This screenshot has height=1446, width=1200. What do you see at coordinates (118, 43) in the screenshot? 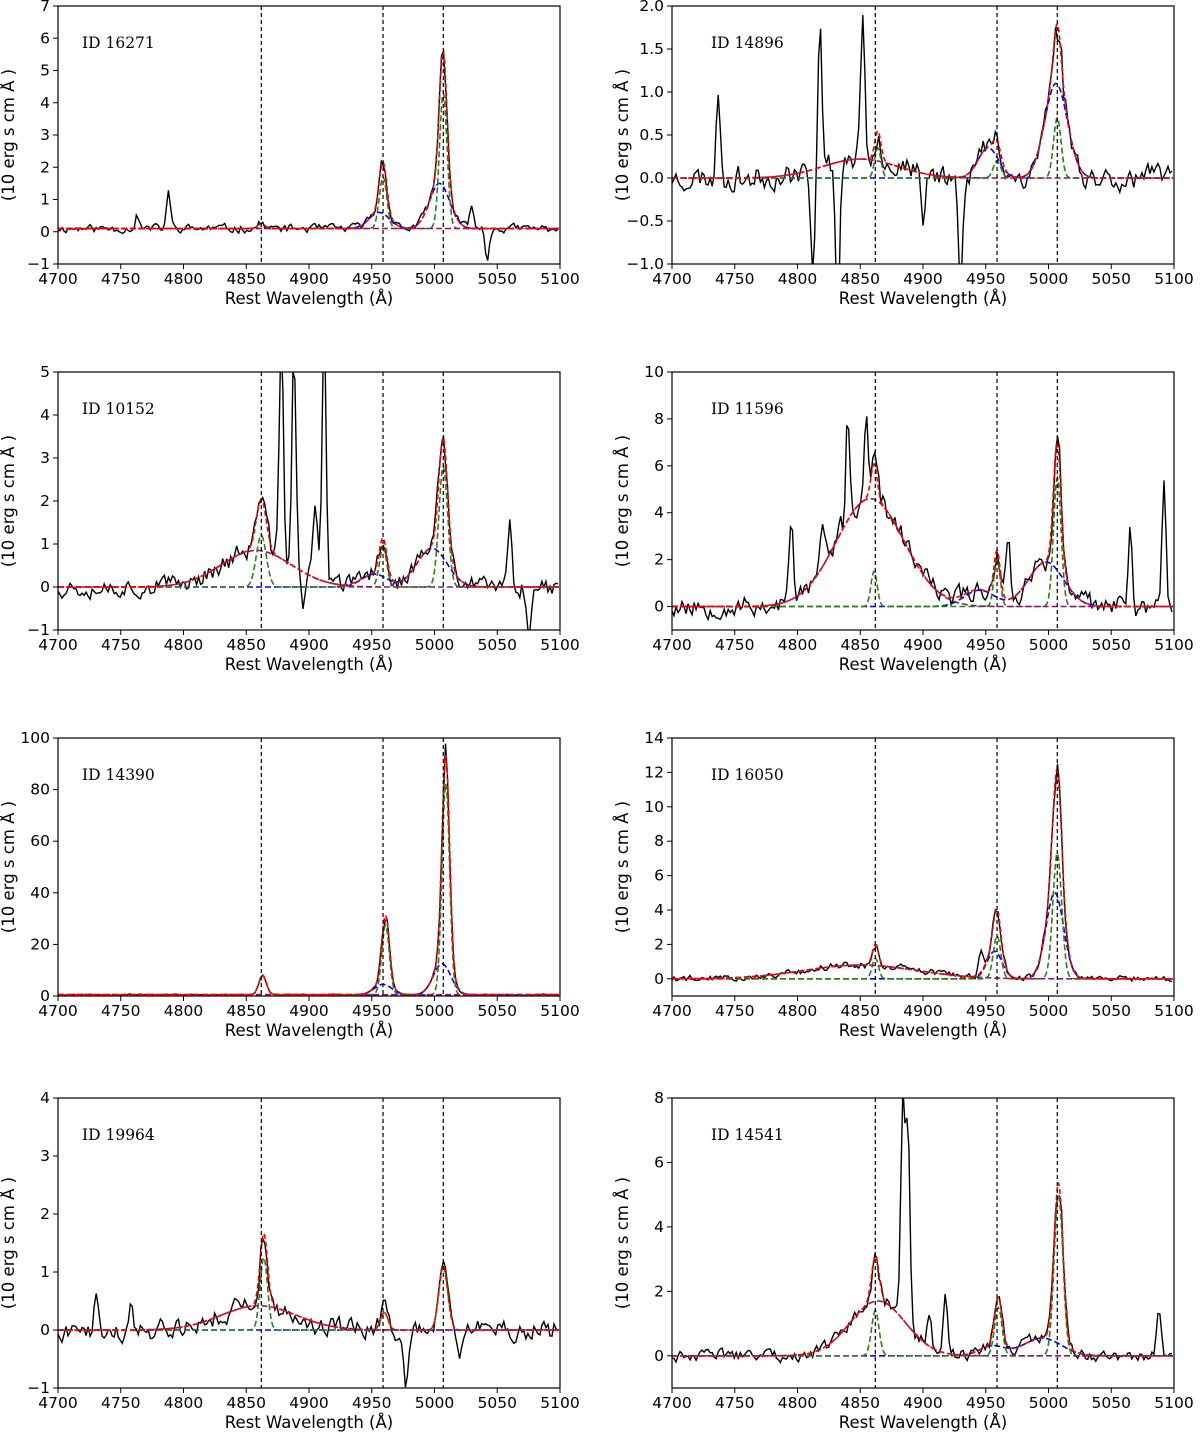
I see `panel-id-label: ID 16271` at bounding box center [118, 43].